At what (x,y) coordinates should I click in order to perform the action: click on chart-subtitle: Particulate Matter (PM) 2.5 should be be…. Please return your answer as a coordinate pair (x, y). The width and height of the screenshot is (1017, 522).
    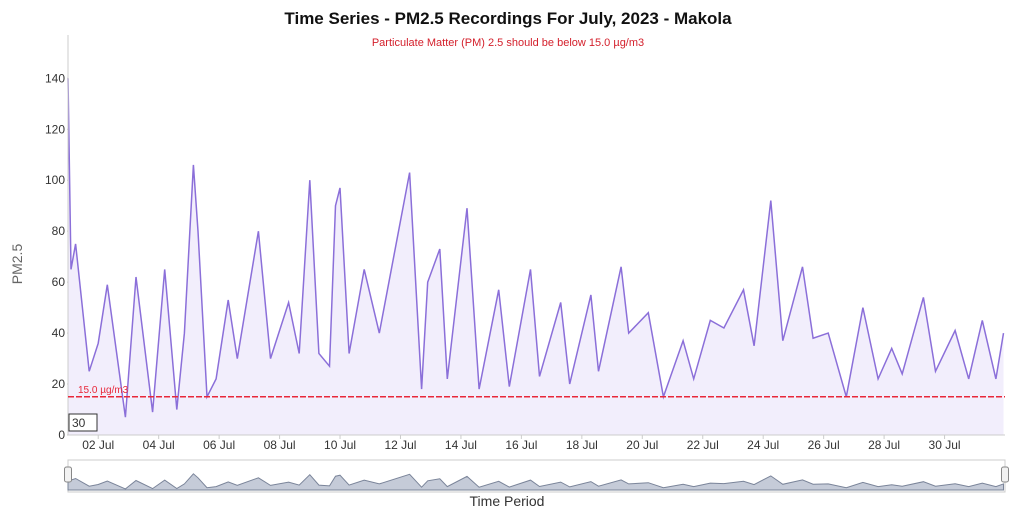
    Looking at the image, I should click on (508, 43).